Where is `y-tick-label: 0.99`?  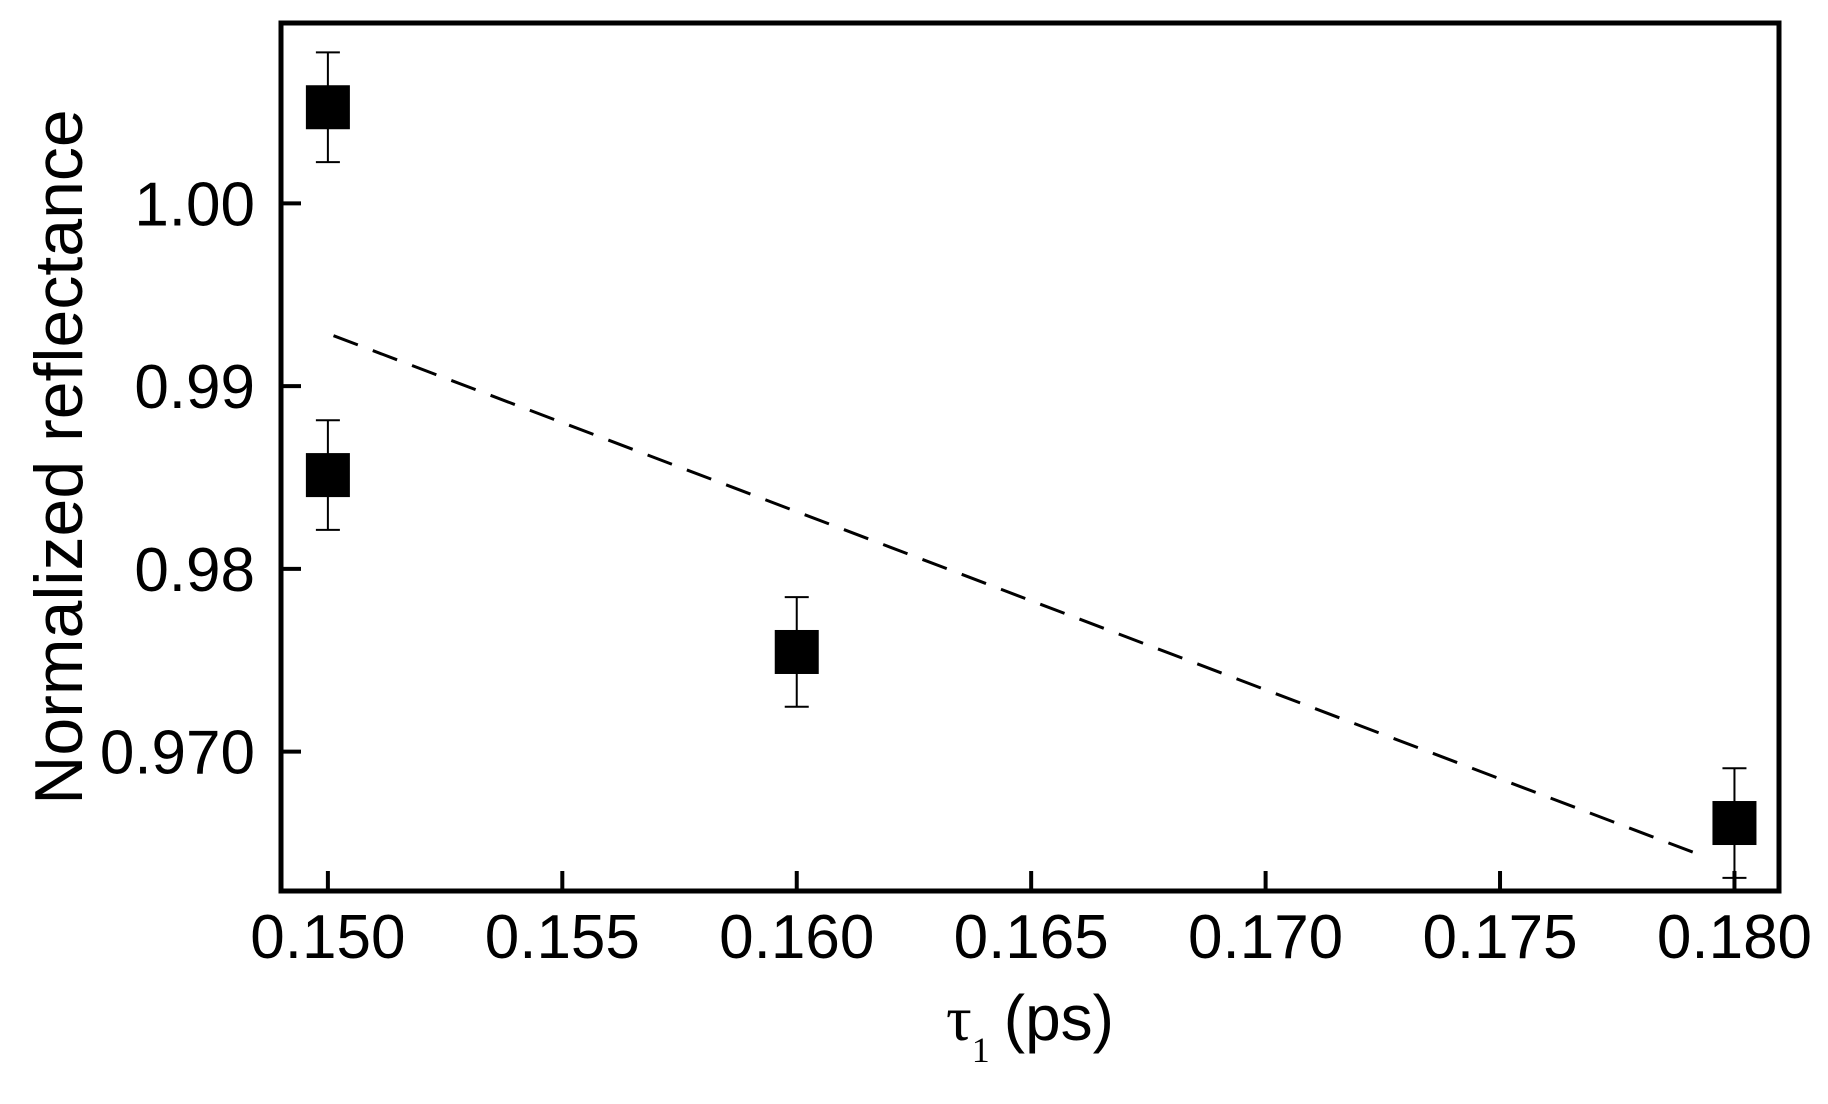
y-tick-label: 0.99 is located at coordinates (194, 387).